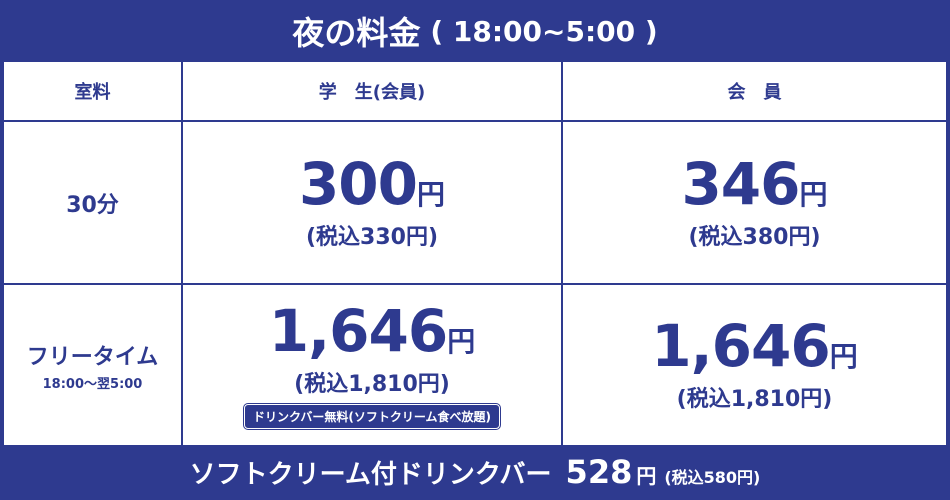 Image resolution: width=950 pixels, height=500 pixels. I want to click on price-cell: 346 円 (税込380円), so click(754, 203).